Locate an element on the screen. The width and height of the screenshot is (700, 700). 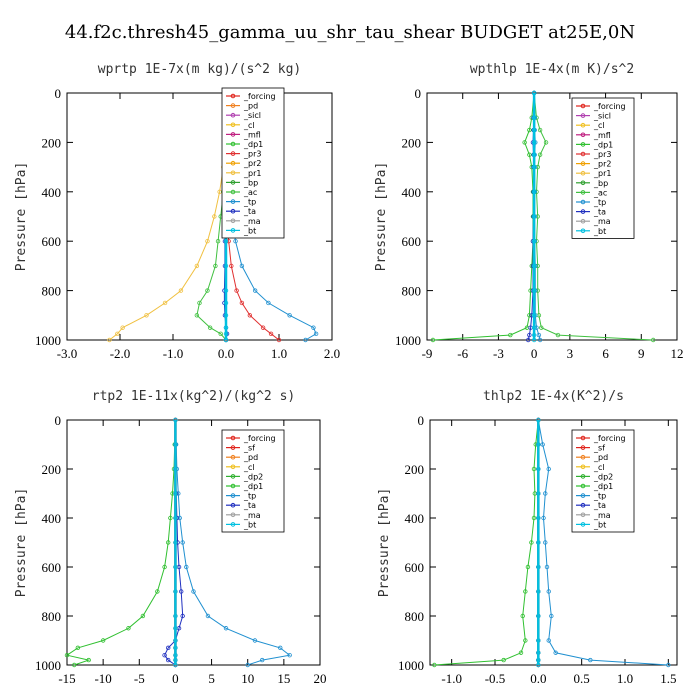
y-tick-label: 1000 is located at coordinates (48, 340).